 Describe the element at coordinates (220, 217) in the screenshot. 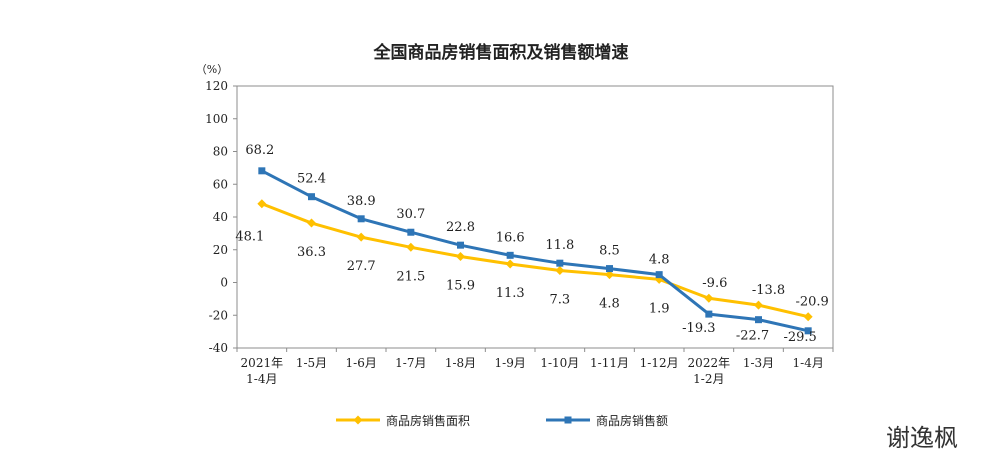

I see `y-tick-label: 40` at that location.